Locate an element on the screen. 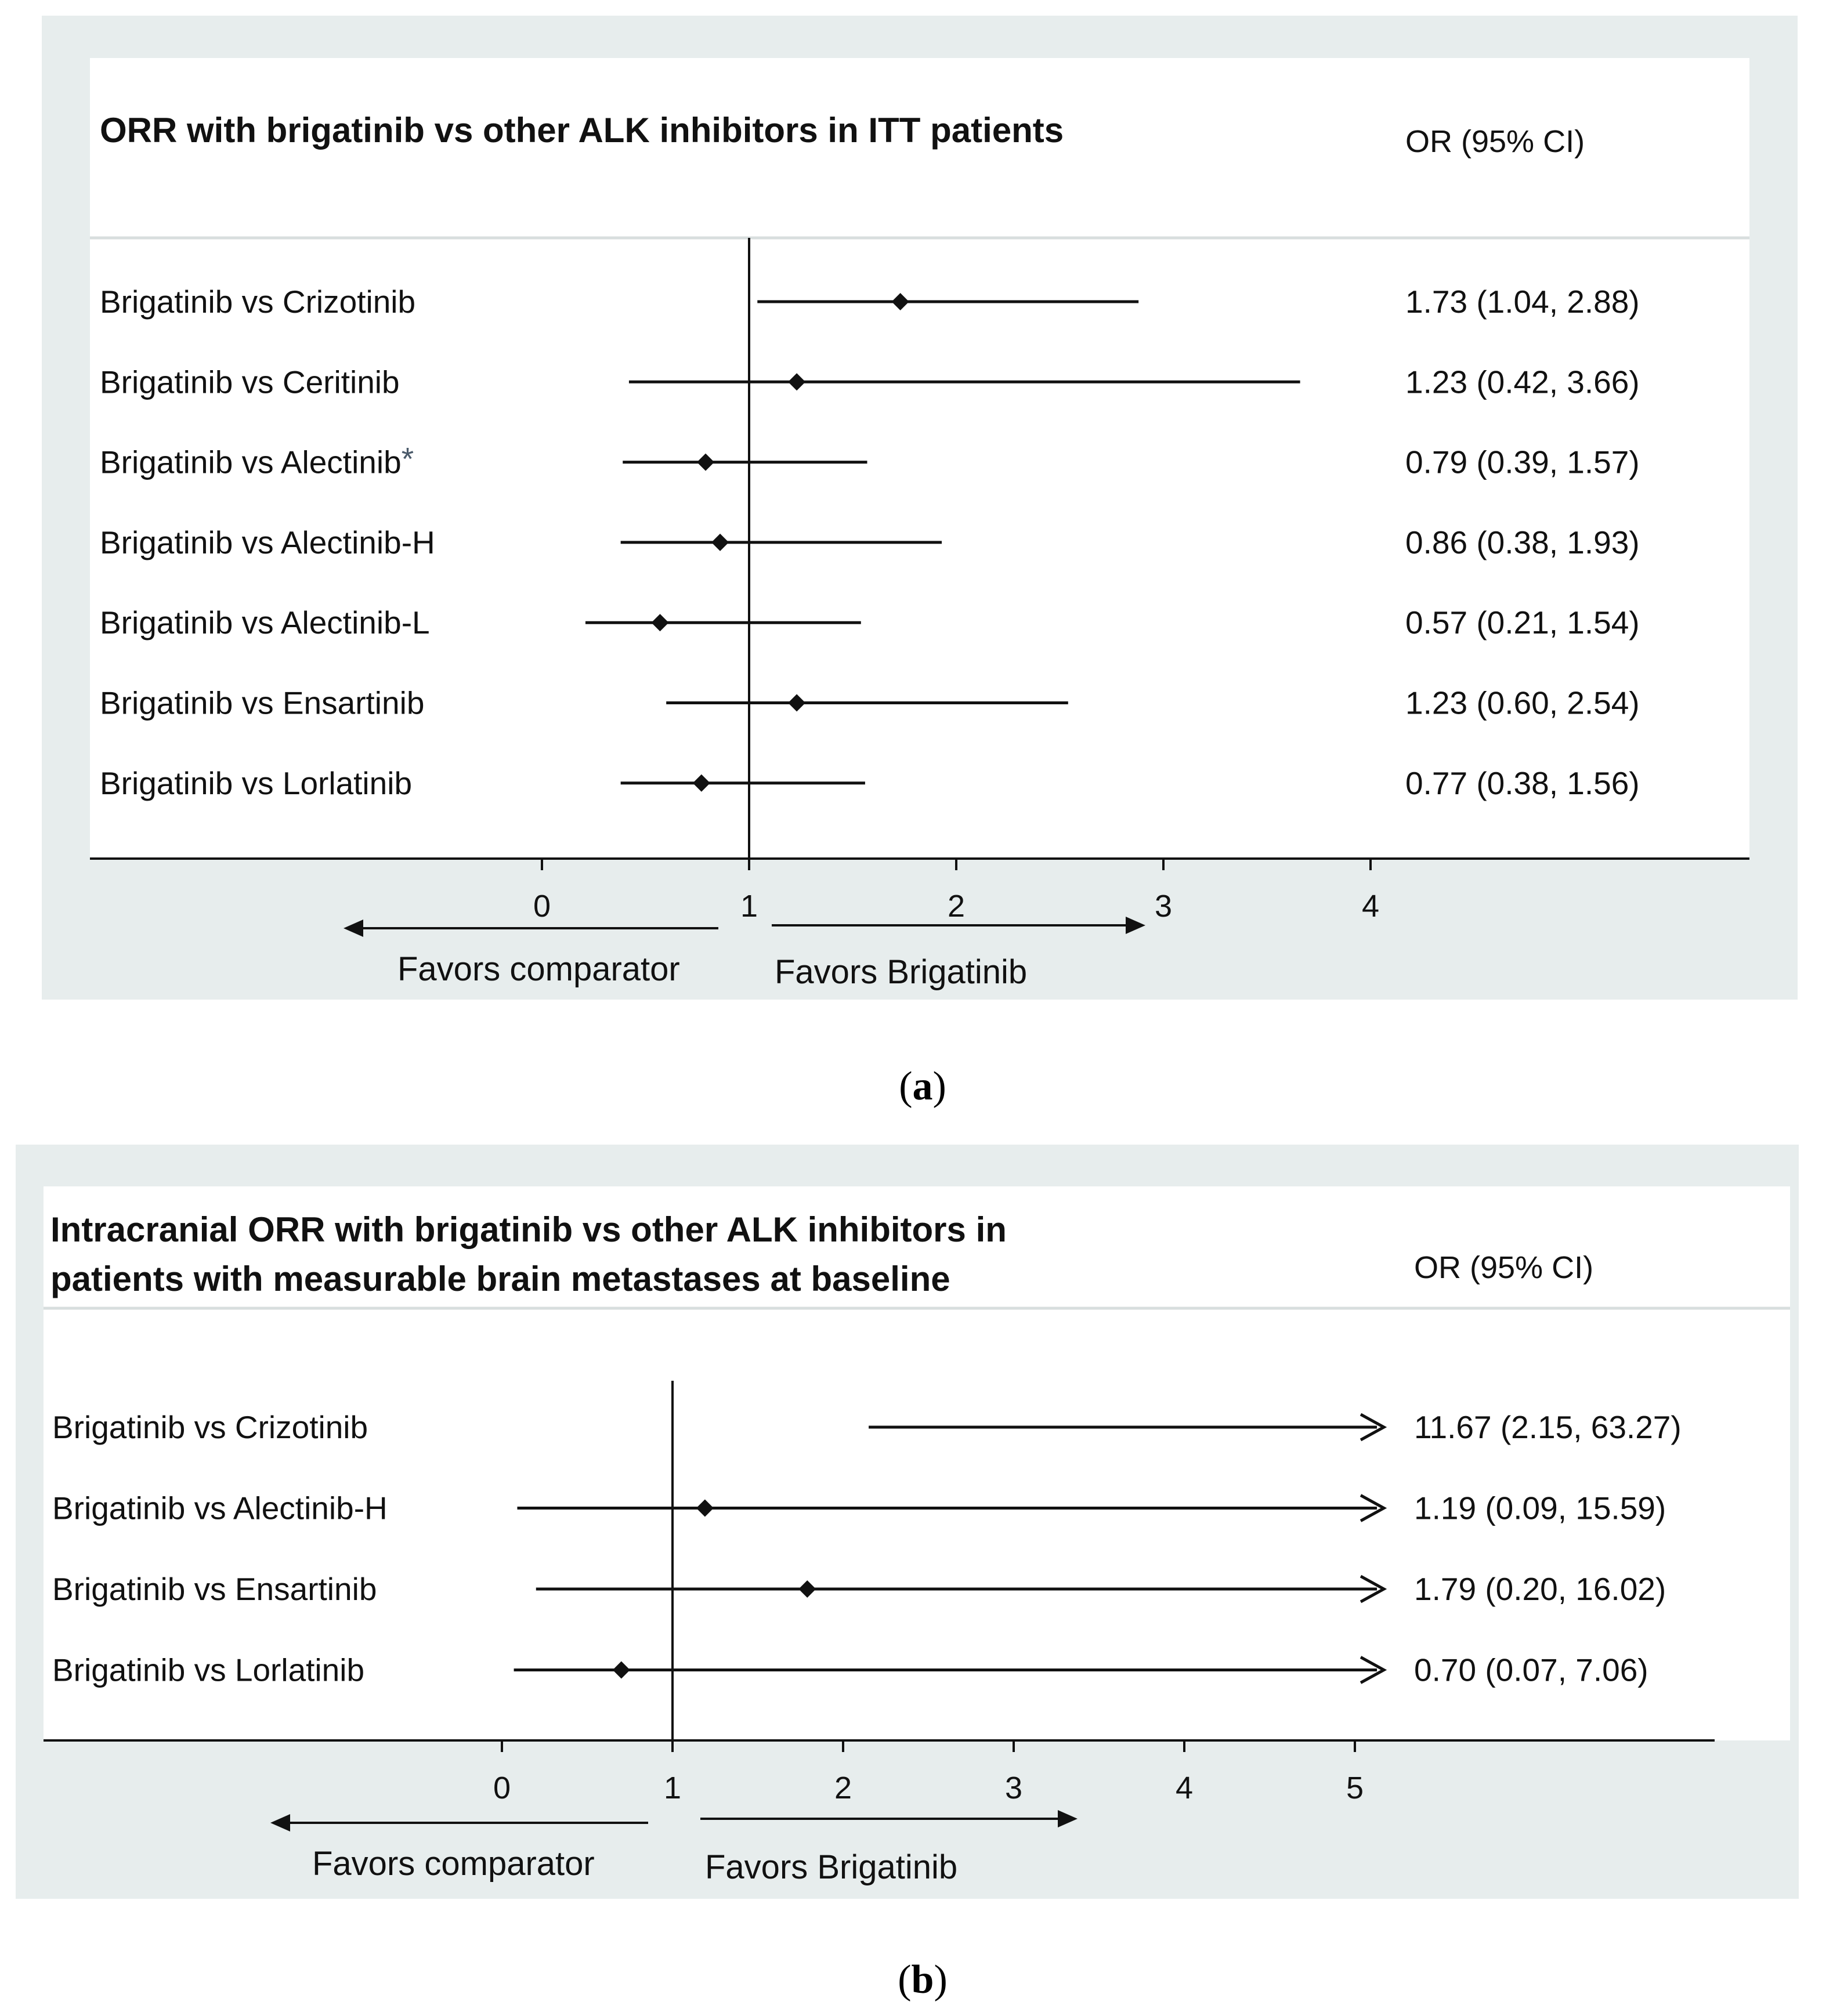 Image resolution: width=1833 pixels, height=2016 pixels. panel-b-x-axis: 0 1 2 3 4 5 is located at coordinates (879, 1772).